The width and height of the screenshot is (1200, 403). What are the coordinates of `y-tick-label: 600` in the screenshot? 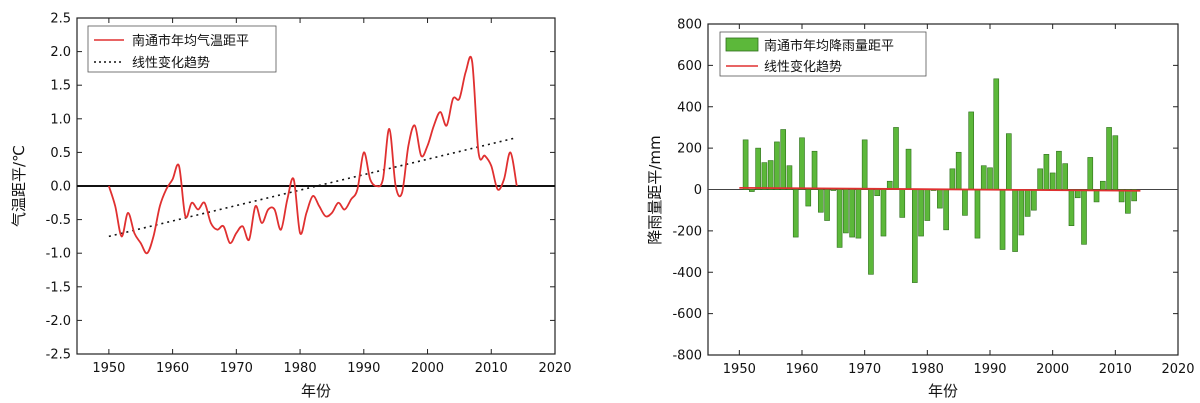 It's located at (689, 66).